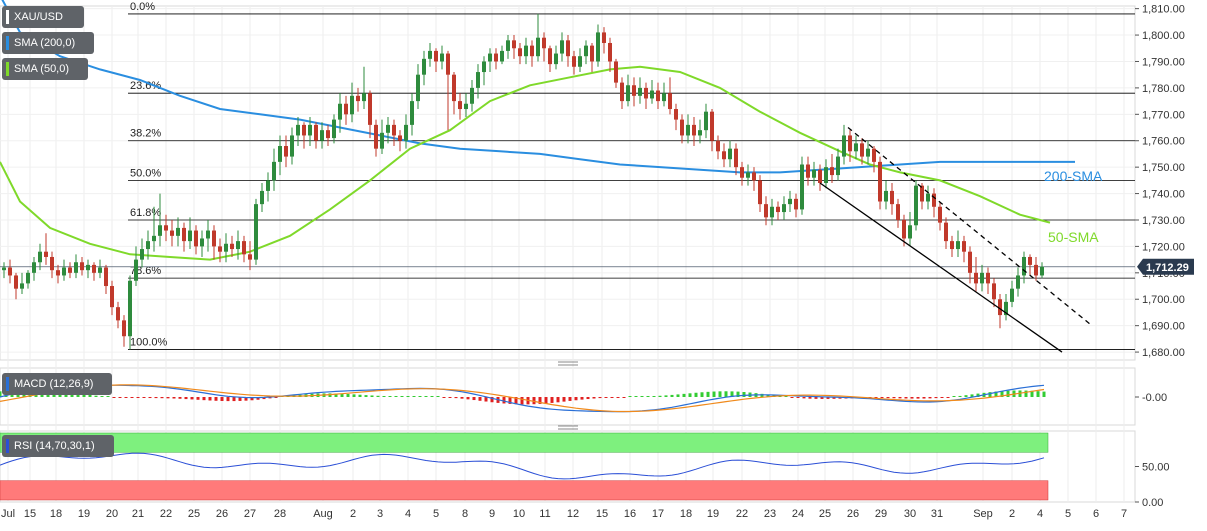  I want to click on macd-legend: MACD (12,26,9), so click(57, 384).